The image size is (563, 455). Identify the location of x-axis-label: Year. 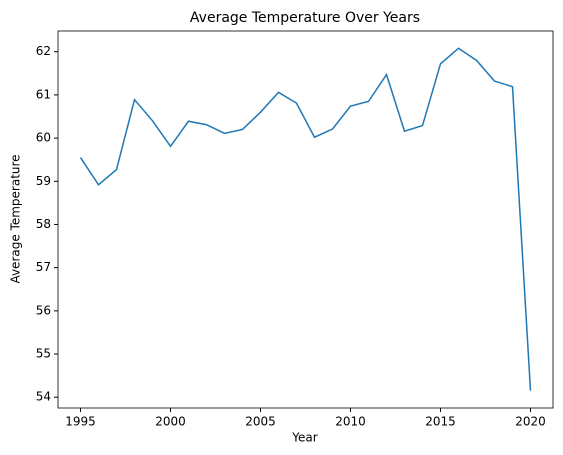
(304, 438).